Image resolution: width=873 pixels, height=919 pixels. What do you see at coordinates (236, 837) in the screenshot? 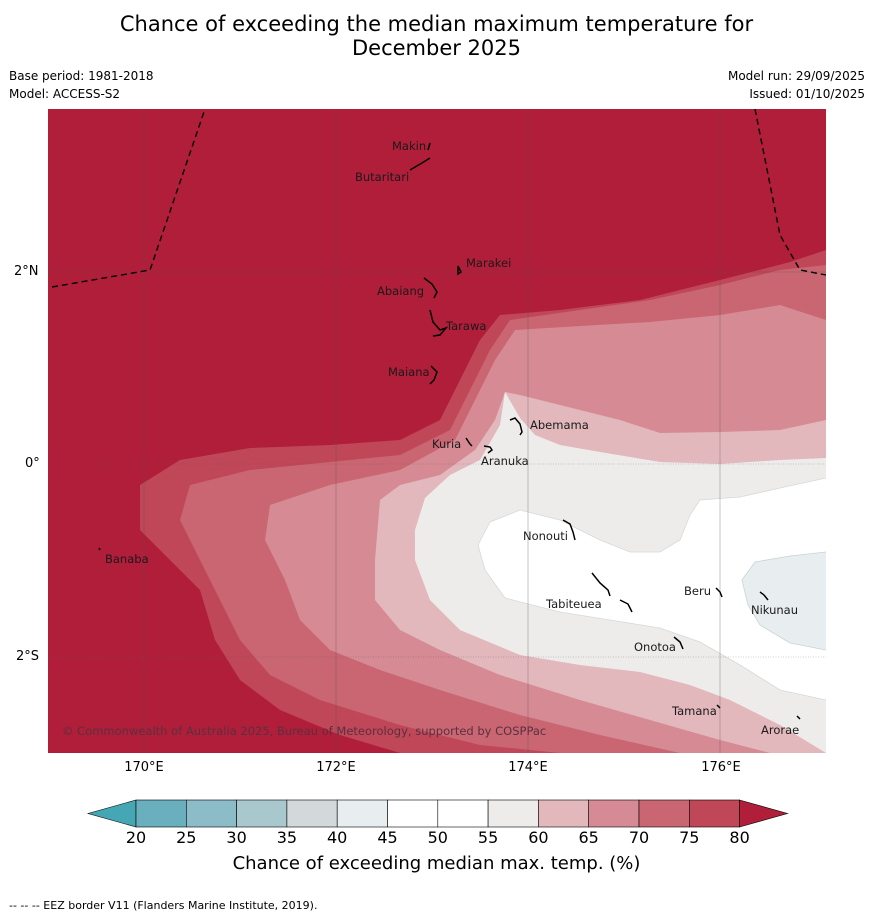
I see `colorbar-tick-label: 30` at bounding box center [236, 837].